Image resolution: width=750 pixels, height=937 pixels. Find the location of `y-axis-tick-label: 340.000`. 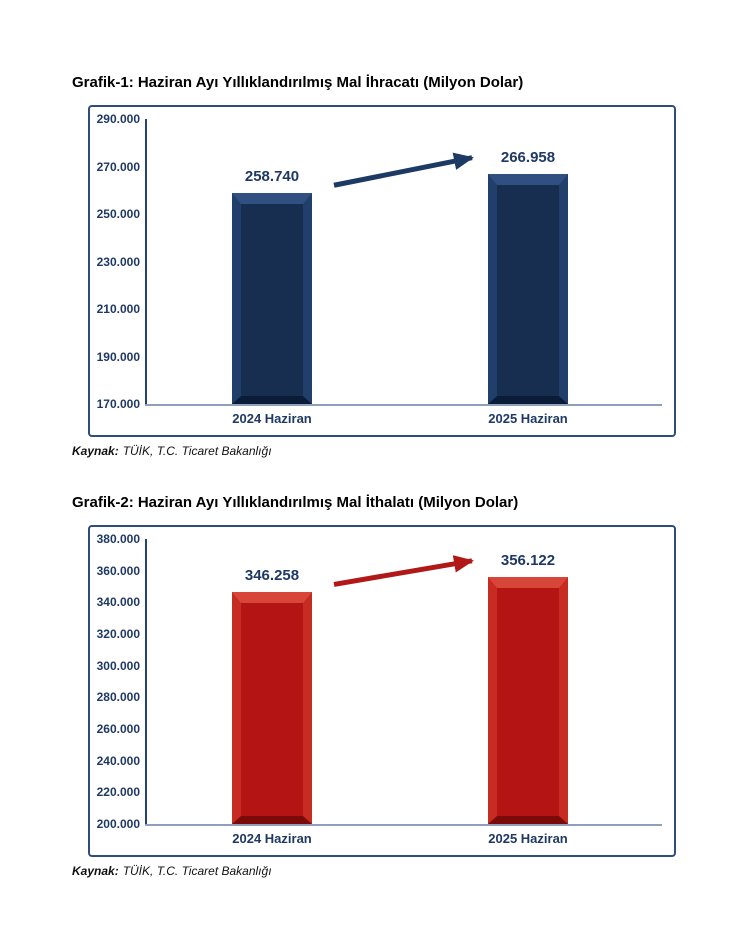

y-axis-tick-label: 340.000 is located at coordinates (118, 602).